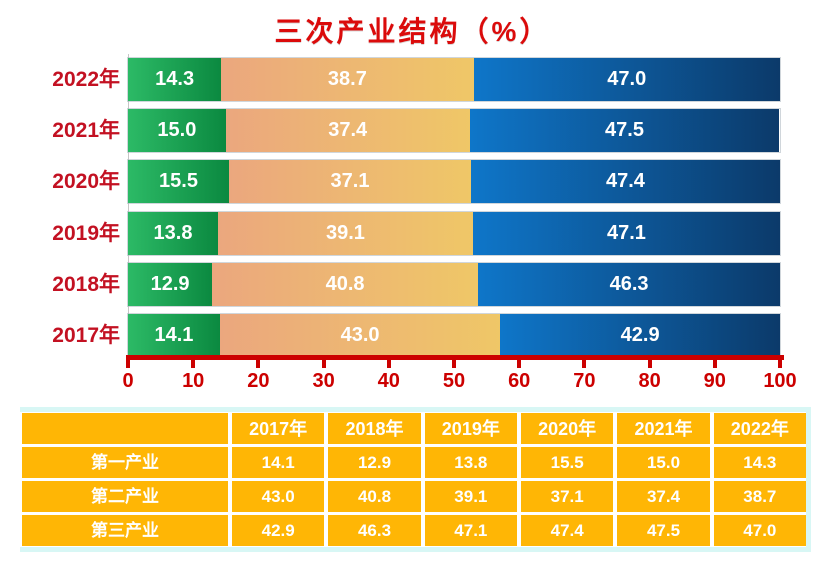 The width and height of the screenshot is (825, 567). What do you see at coordinates (624, 131) in the screenshot?
I see `bar-segment-第三产业: 47.5` at bounding box center [624, 131].